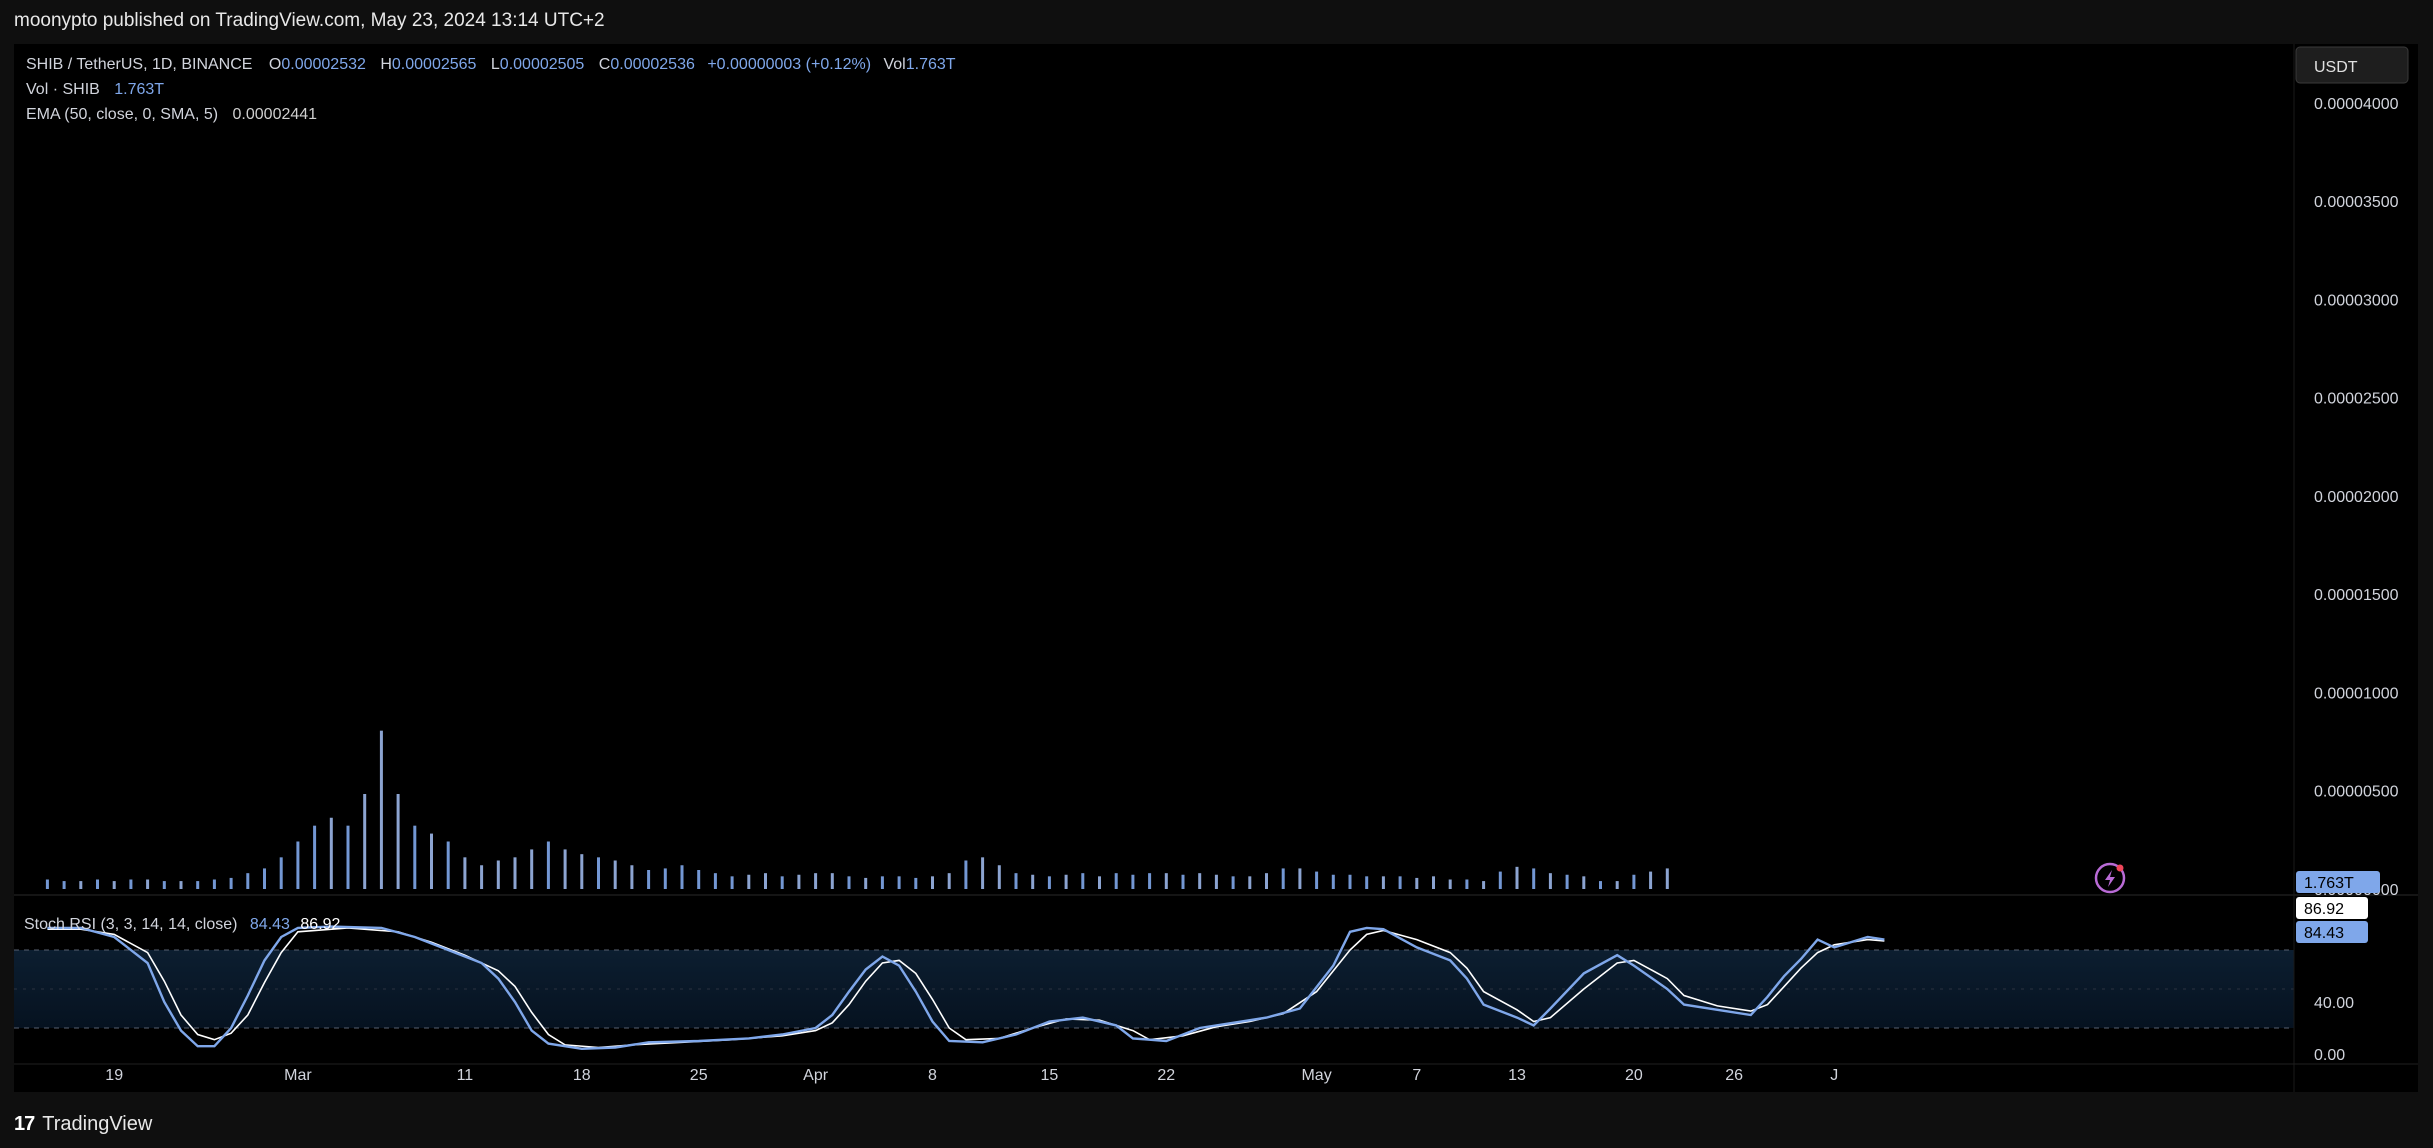 This screenshot has height=1148, width=2433. I want to click on time-tick-label: 18, so click(582, 1075).